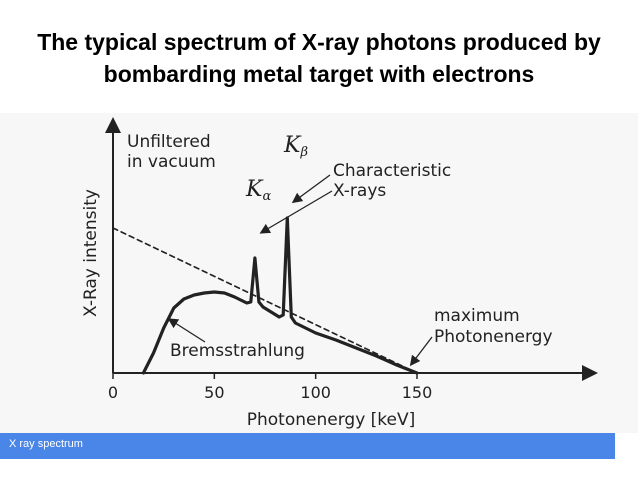  What do you see at coordinates (359, 191) in the screenshot?
I see `characteristic-label-line2: X-rays` at bounding box center [359, 191].